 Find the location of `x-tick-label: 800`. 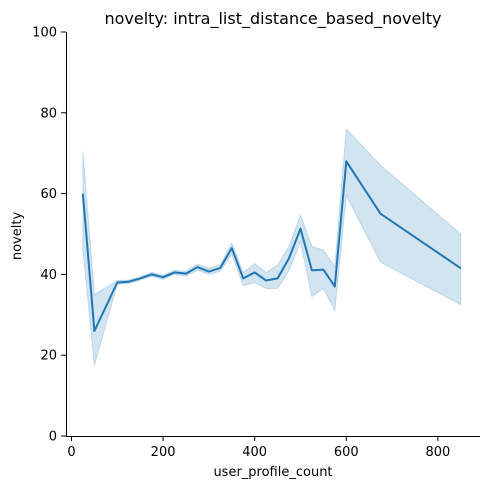

x-tick-label: 800 is located at coordinates (437, 452).